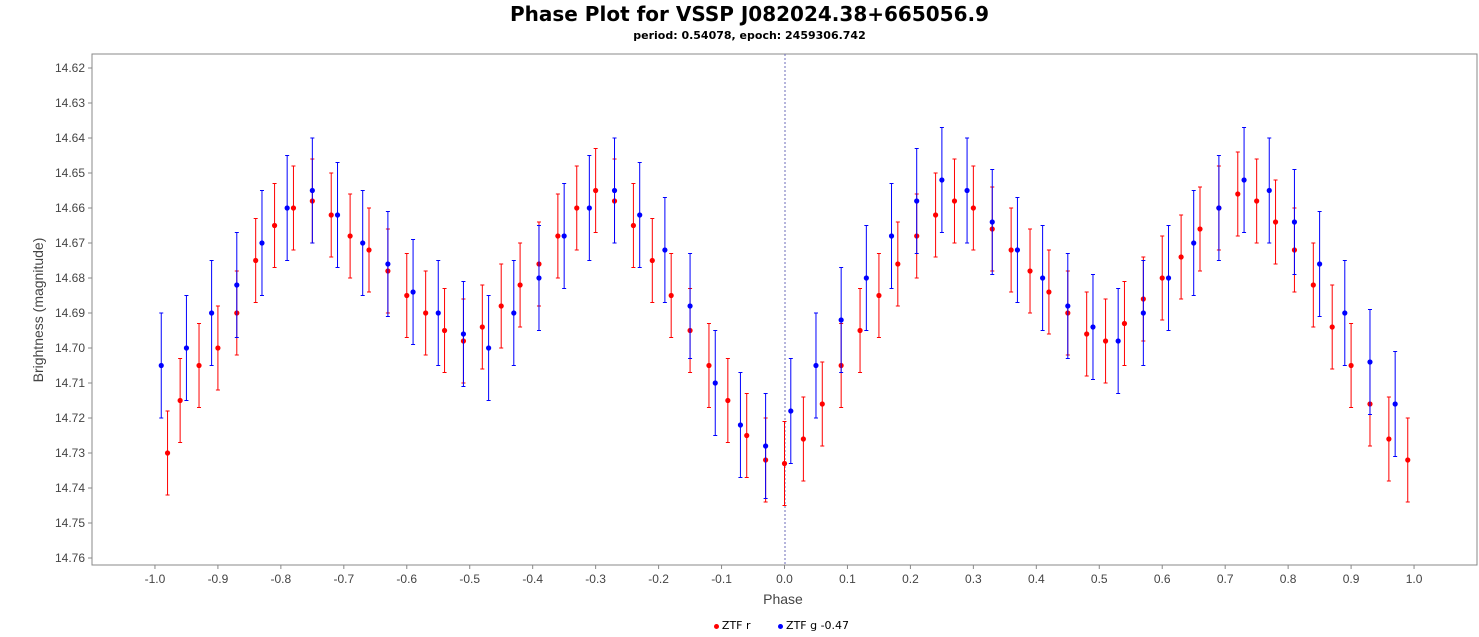  I want to click on y-tick-label: 14.73, so click(70, 453).